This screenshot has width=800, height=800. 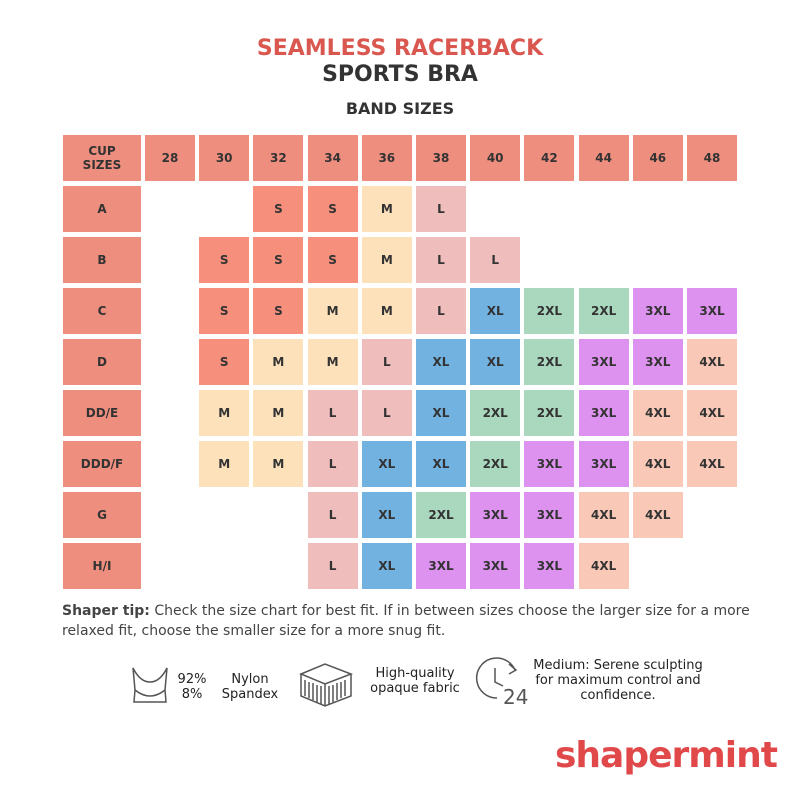 I want to click on band-header: 32, so click(x=278, y=158).